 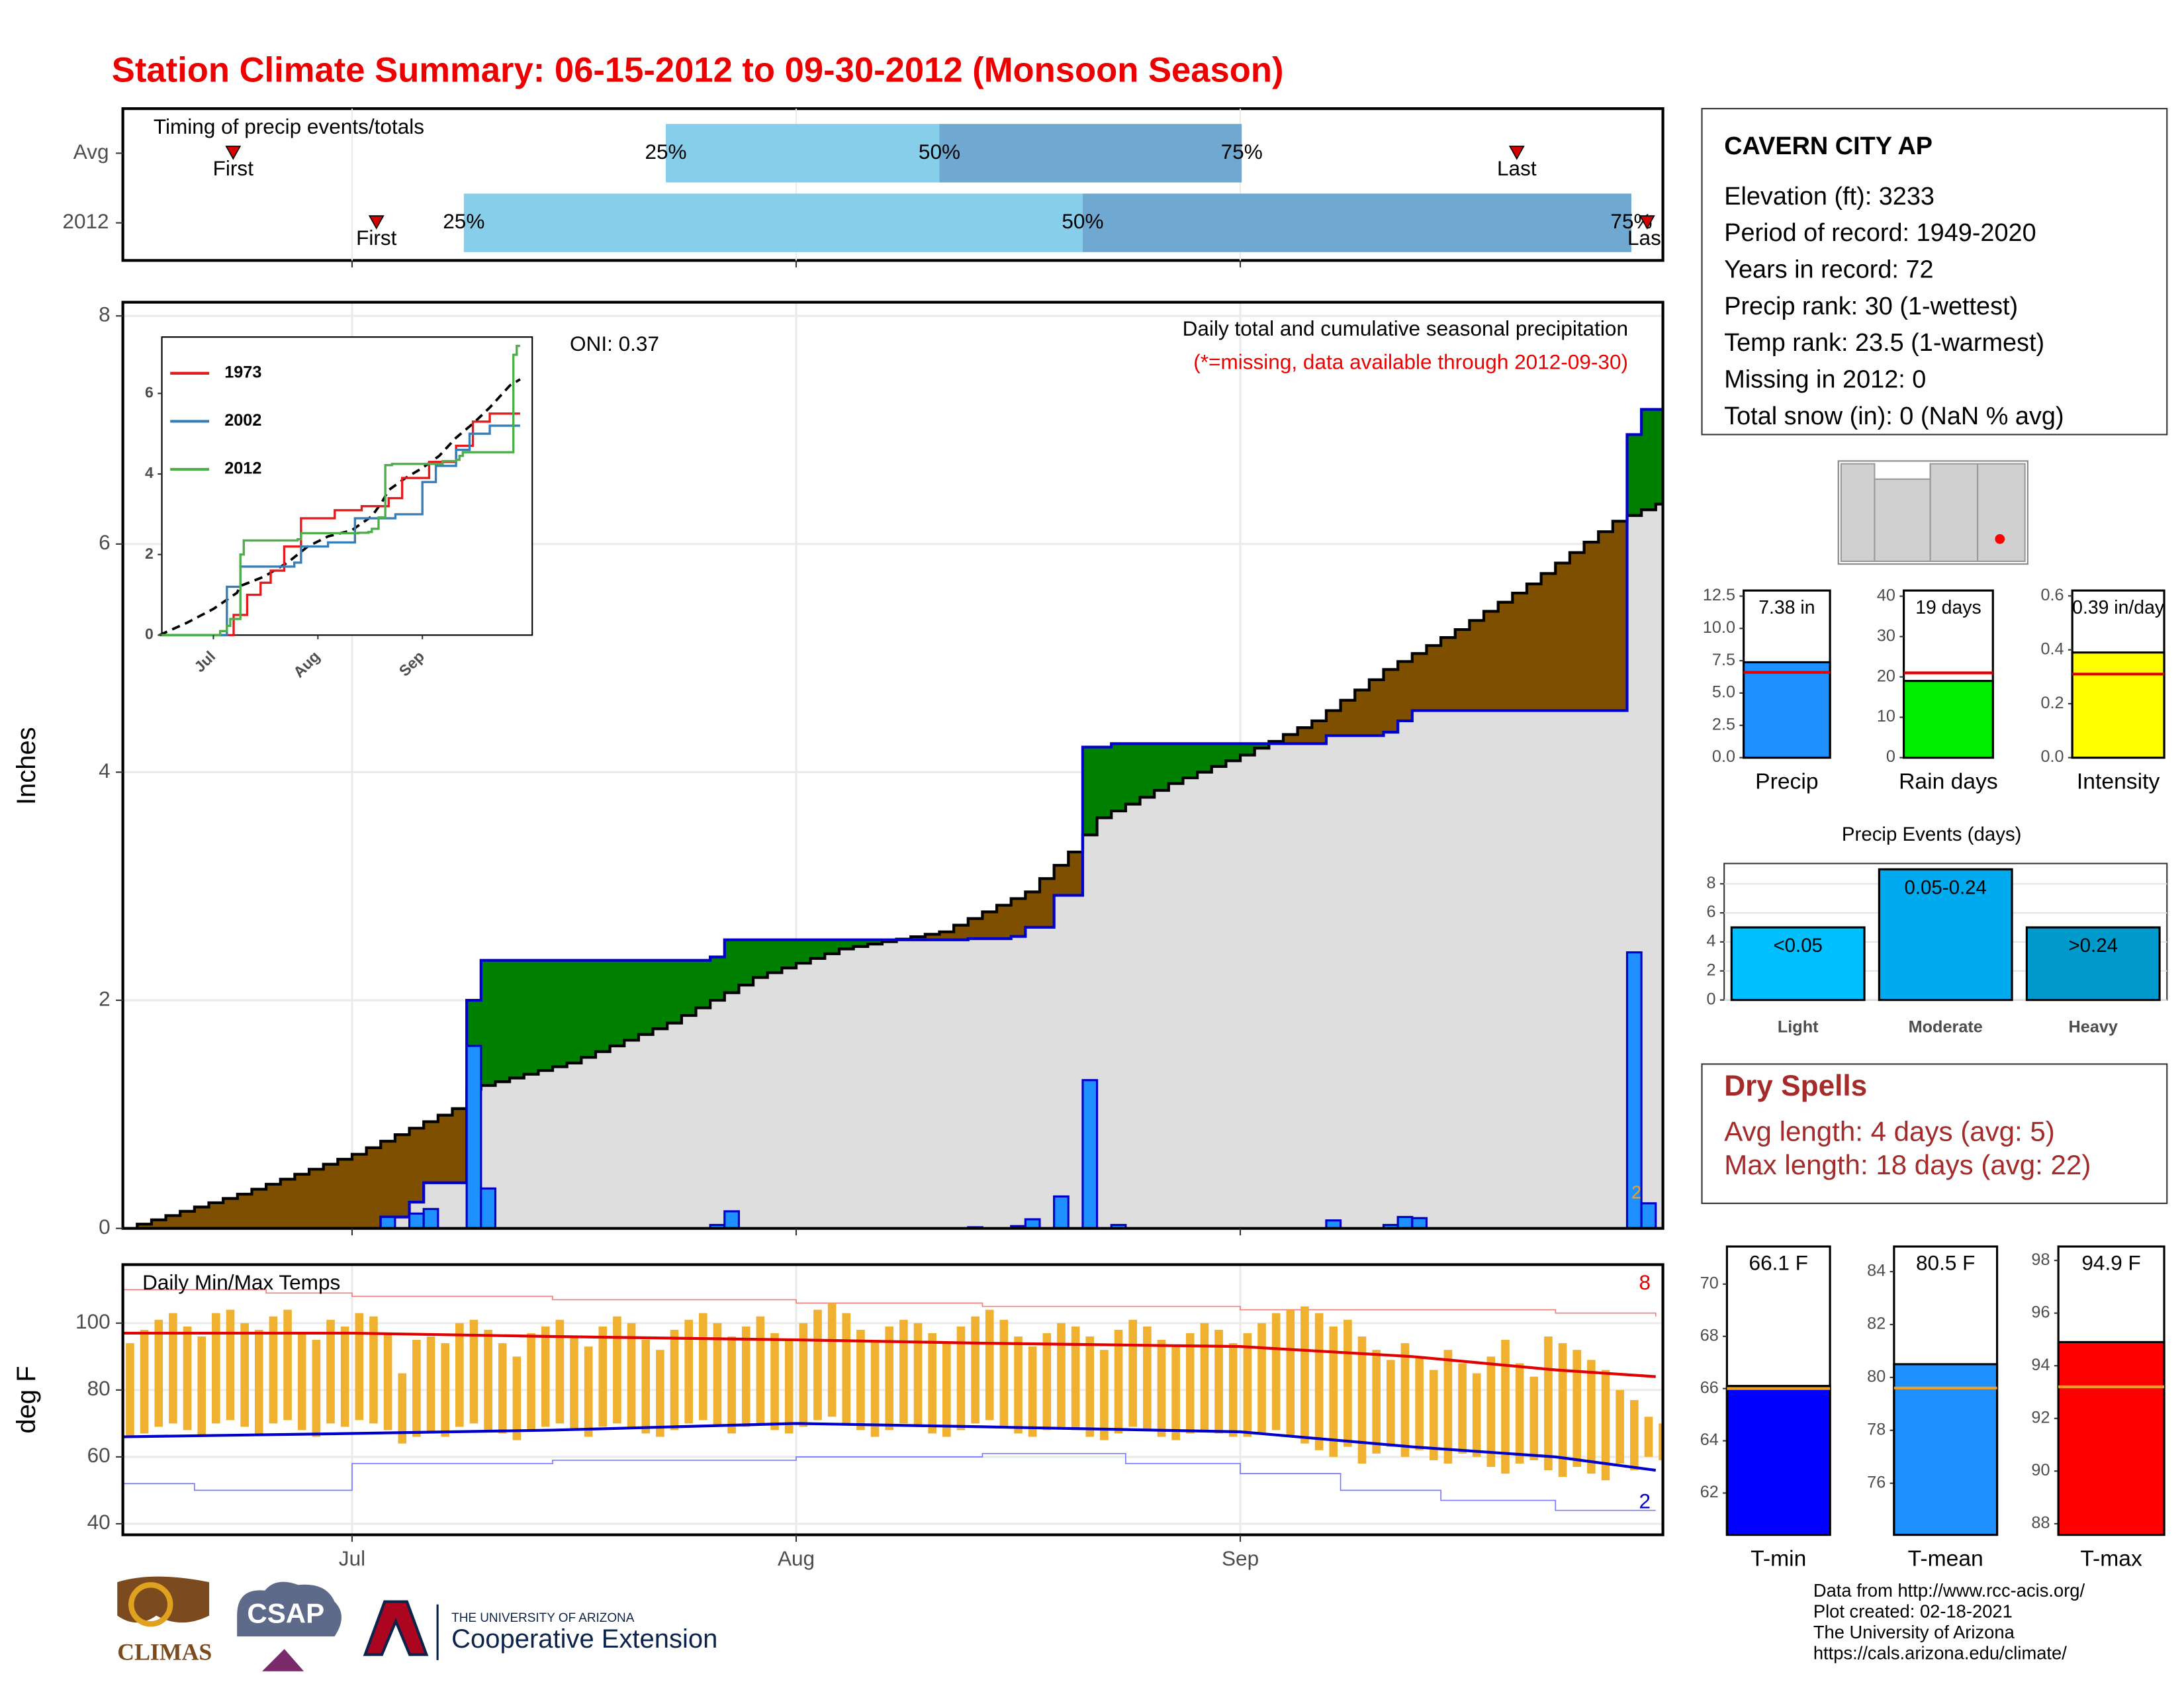 I want to click on x-tick-label: Heavy, so click(x=2093, y=1026).